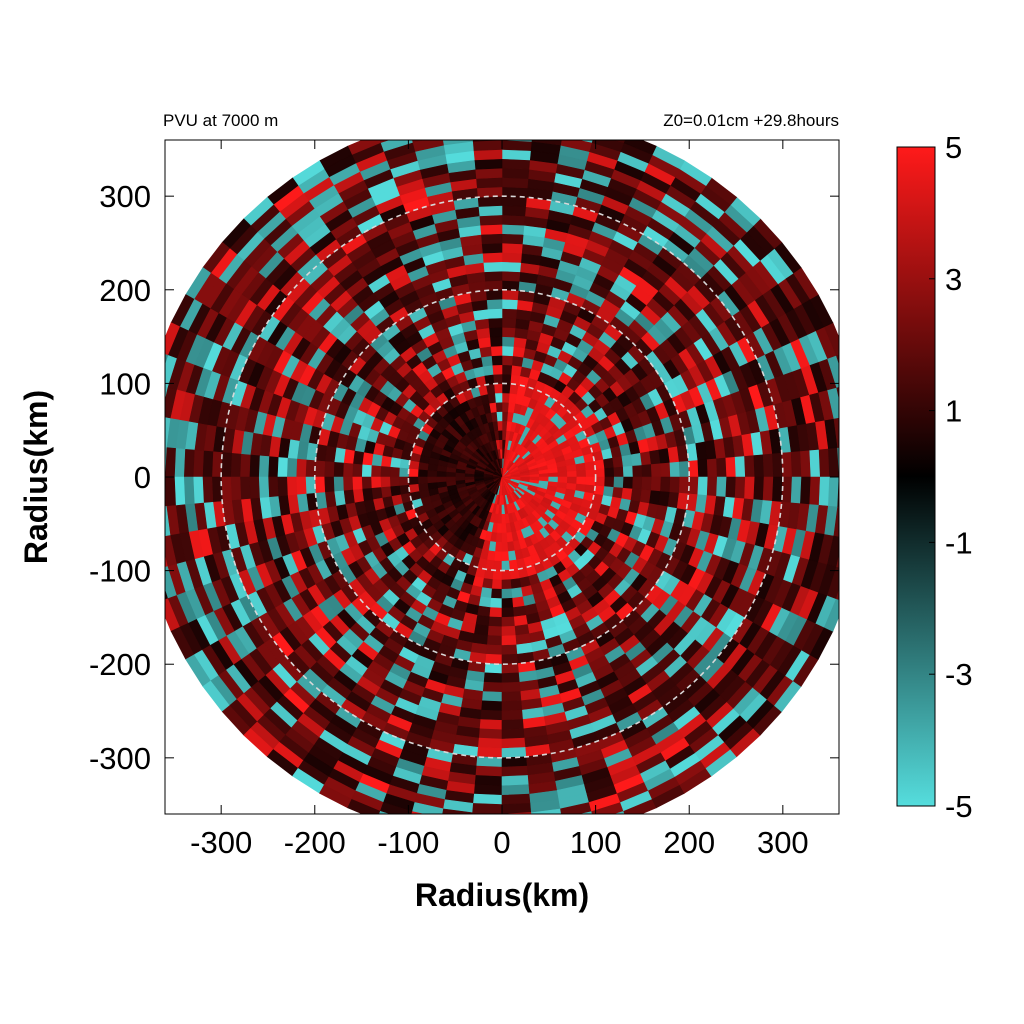 Image resolution: width=1024 pixels, height=1024 pixels. Describe the element at coordinates (502, 895) in the screenshot. I see `x-axis-title: Radius(km)` at that location.